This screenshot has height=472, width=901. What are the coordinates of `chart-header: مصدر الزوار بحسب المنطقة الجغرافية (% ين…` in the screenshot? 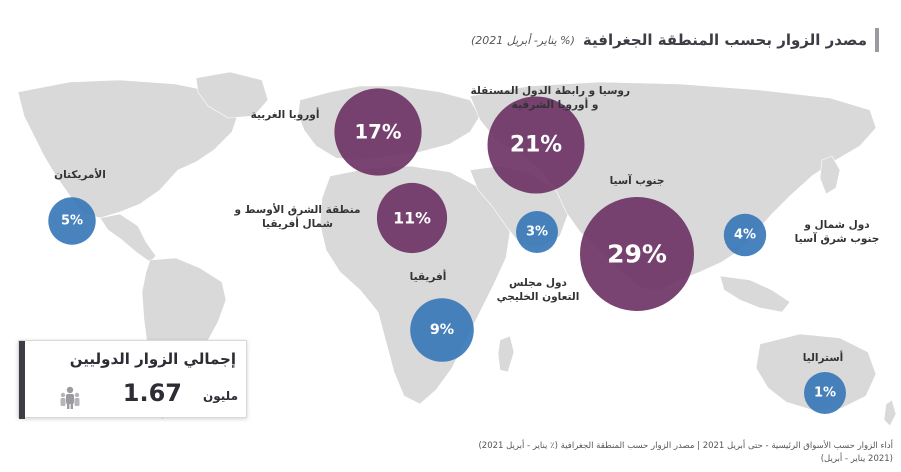 It's located at (675, 40).